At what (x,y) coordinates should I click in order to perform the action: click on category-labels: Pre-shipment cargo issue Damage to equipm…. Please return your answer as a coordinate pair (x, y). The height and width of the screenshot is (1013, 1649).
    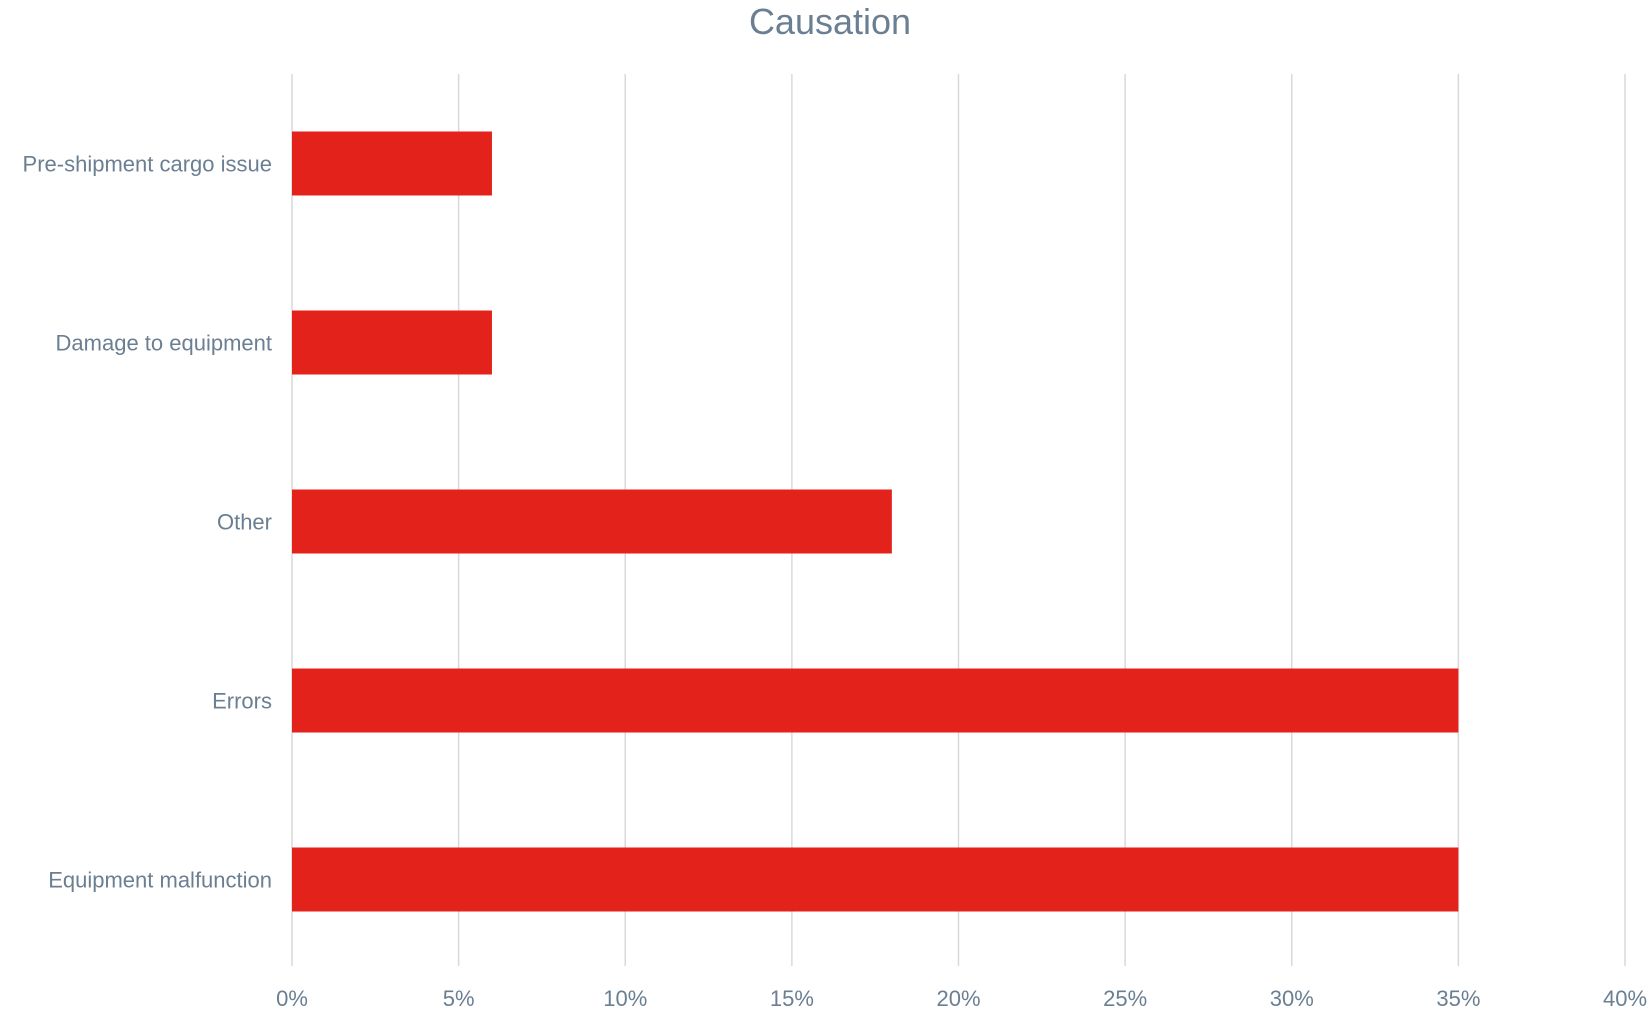
    Looking at the image, I should click on (147, 522).